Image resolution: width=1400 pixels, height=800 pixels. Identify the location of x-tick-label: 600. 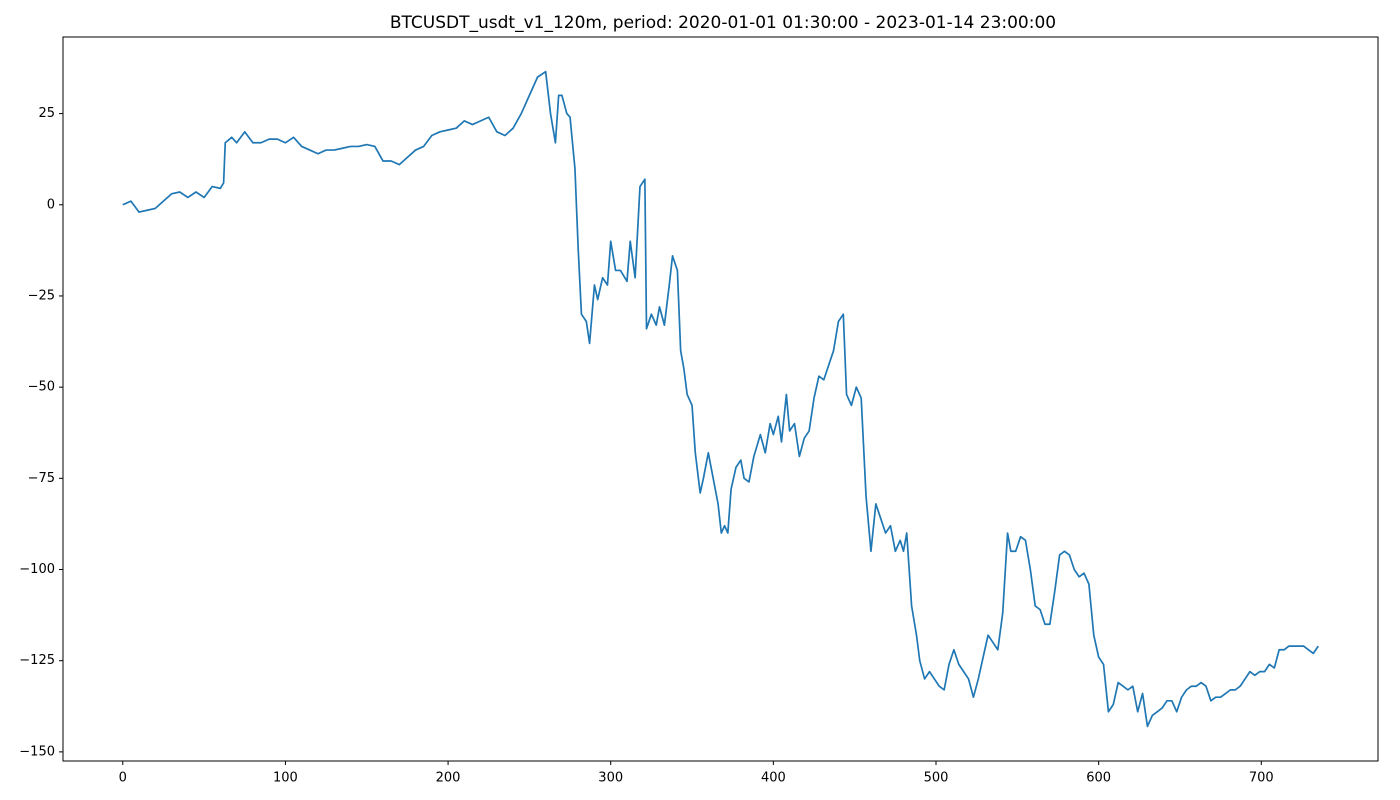
(1098, 778).